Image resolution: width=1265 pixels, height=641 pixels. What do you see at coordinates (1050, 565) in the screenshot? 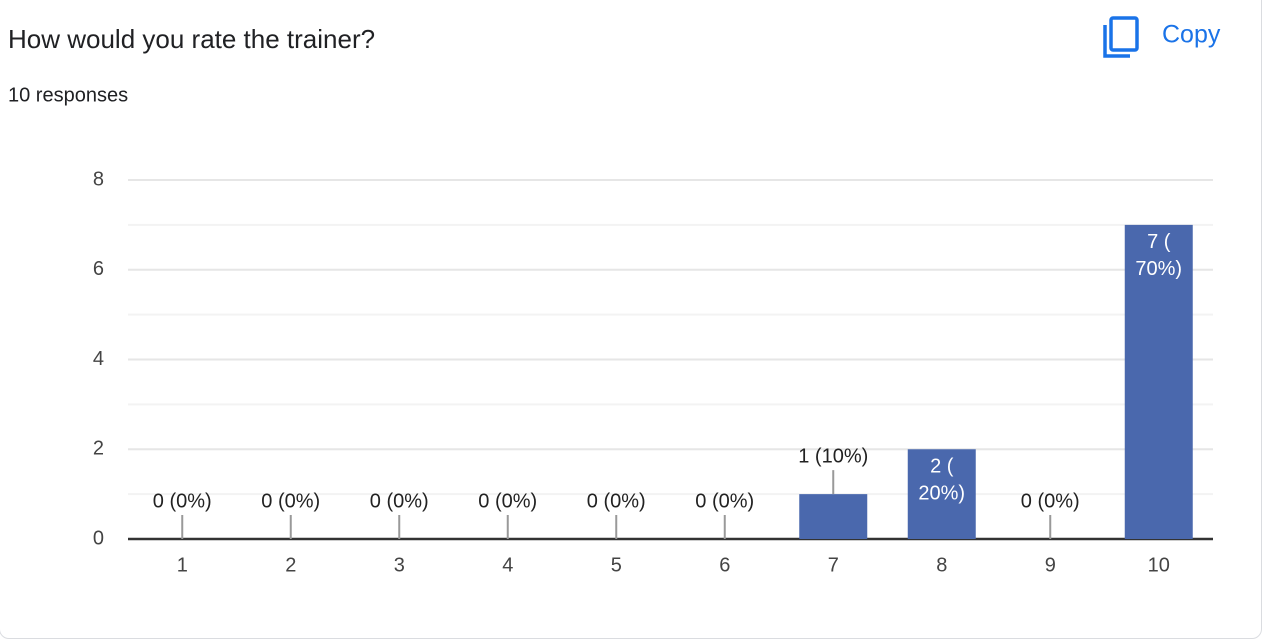
I see `x-tick-label: 9` at bounding box center [1050, 565].